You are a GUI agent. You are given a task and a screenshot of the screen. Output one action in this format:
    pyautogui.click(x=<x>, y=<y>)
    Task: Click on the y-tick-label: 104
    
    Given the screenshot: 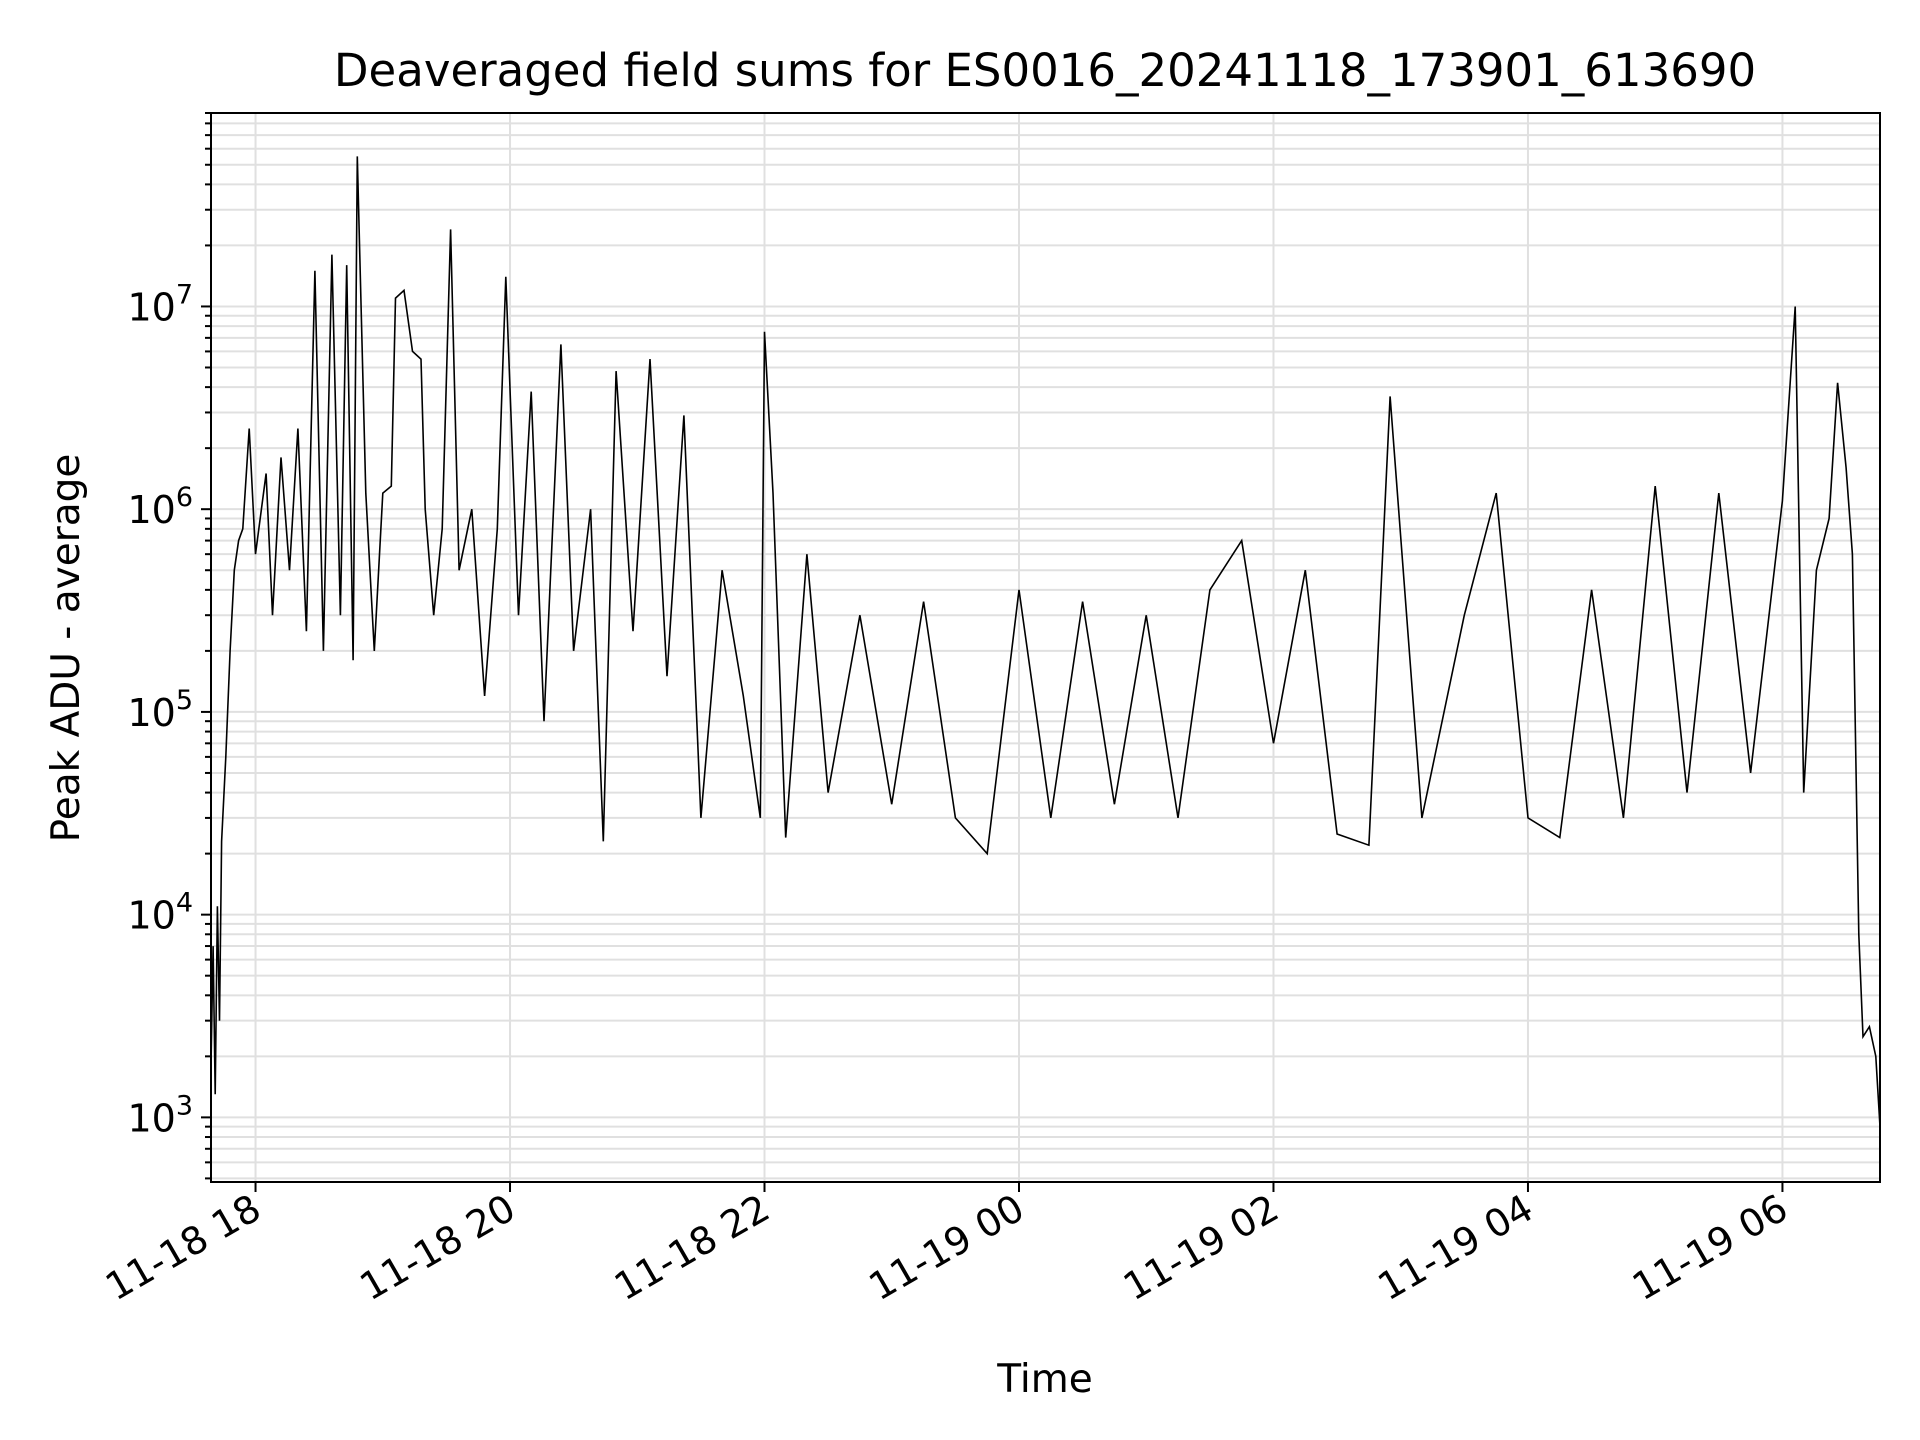 What is the action you would take?
    pyautogui.click(x=160, y=913)
    